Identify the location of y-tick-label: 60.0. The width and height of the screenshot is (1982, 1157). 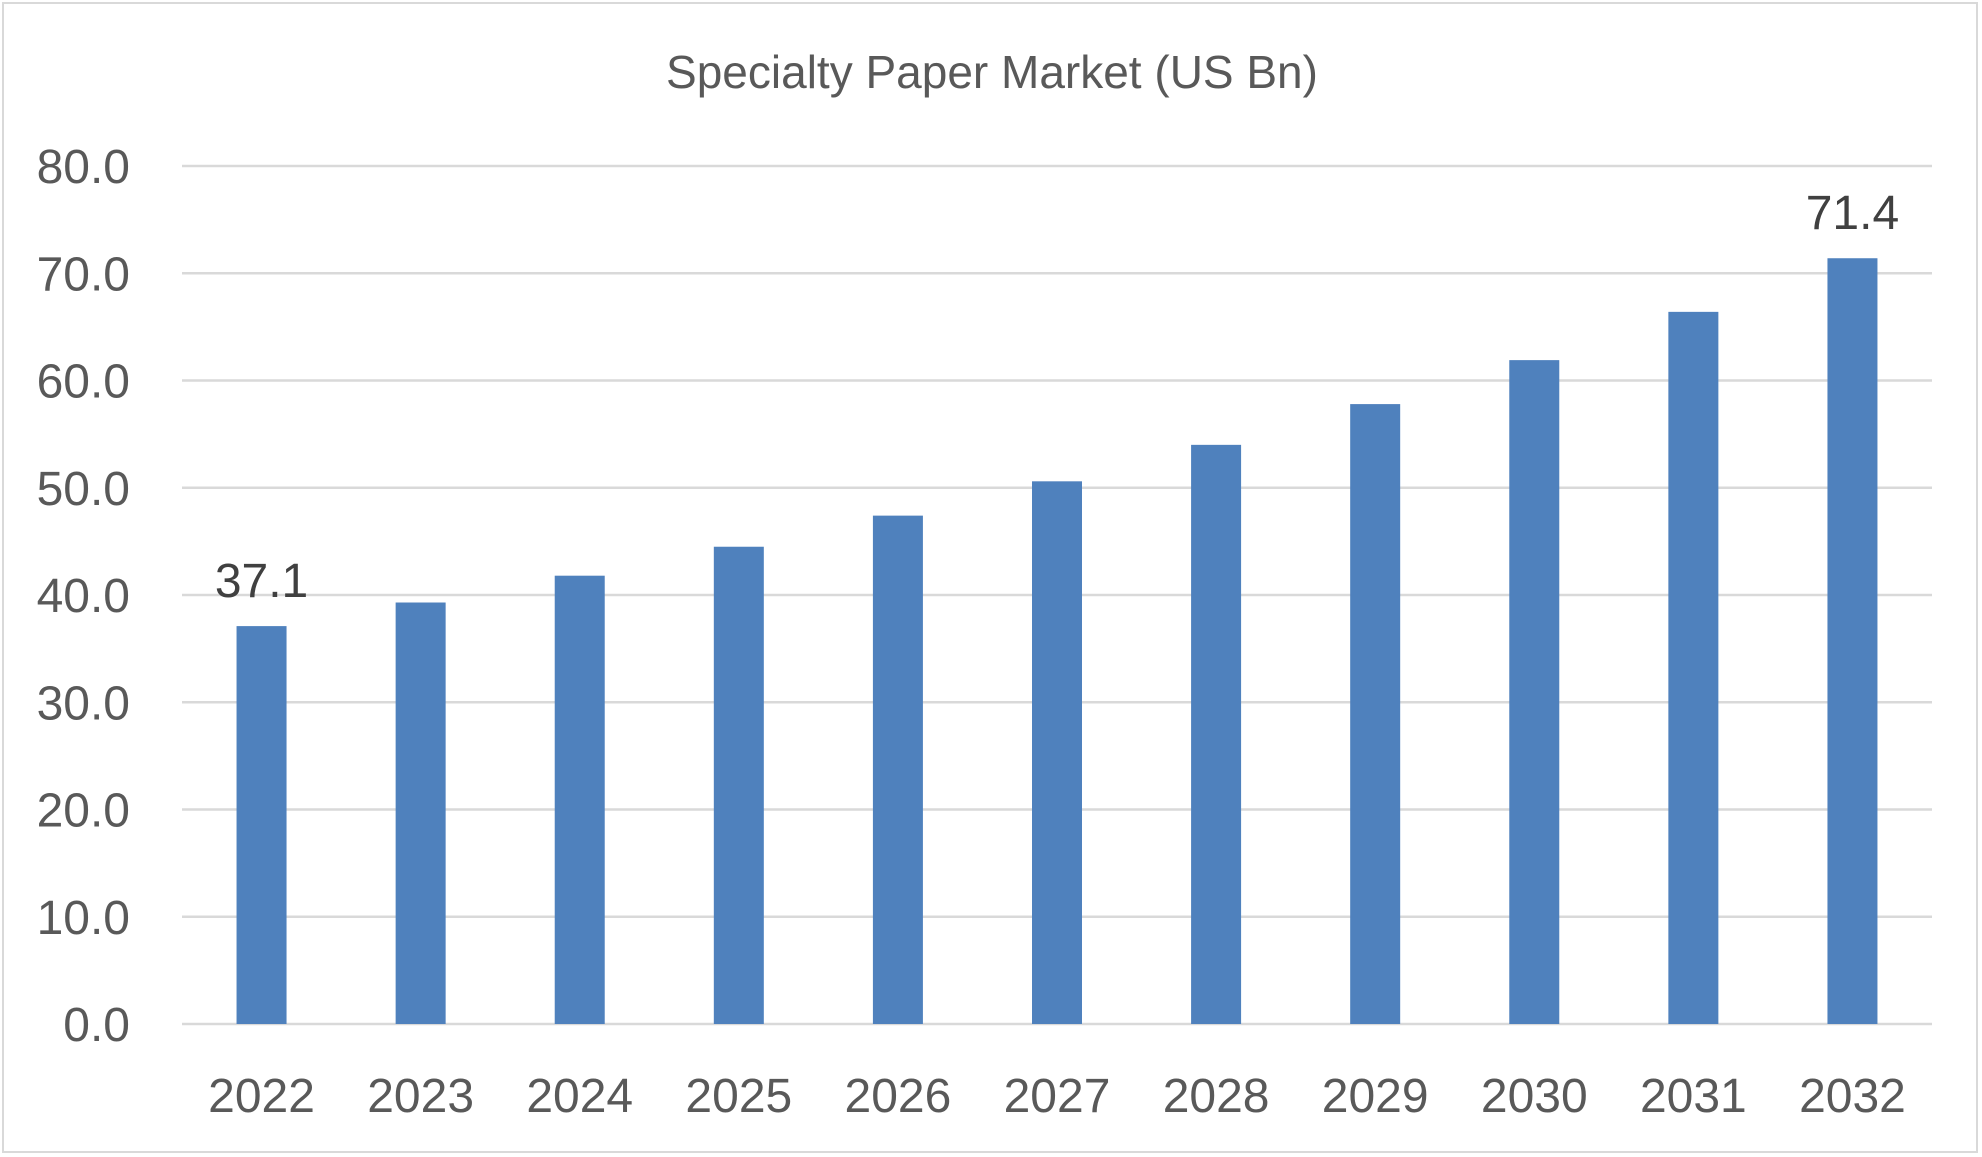
(83, 382).